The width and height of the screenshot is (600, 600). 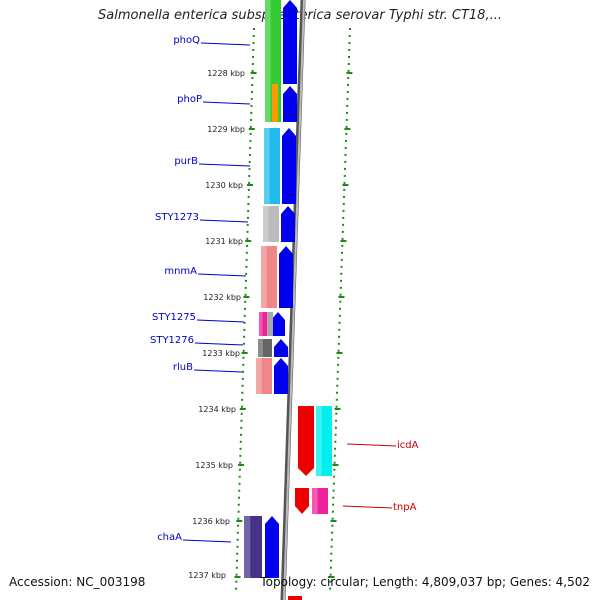 I want to click on gene-label-phoq: phoQ, so click(x=186, y=40).